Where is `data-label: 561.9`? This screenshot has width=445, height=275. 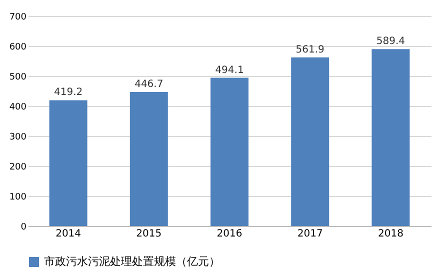
data-label: 561.9 is located at coordinates (310, 50).